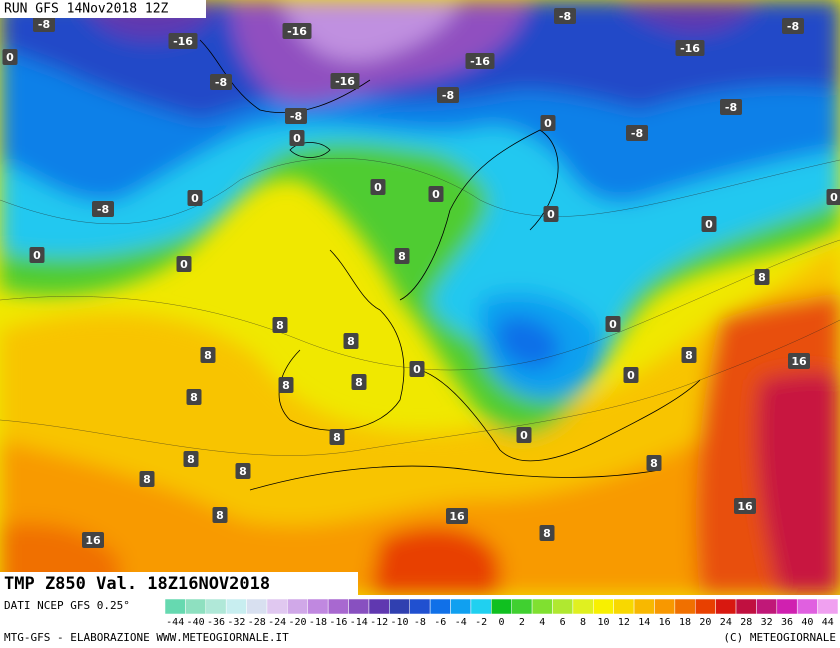  What do you see at coordinates (767, 622) in the screenshot?
I see `scale-label: 32` at bounding box center [767, 622].